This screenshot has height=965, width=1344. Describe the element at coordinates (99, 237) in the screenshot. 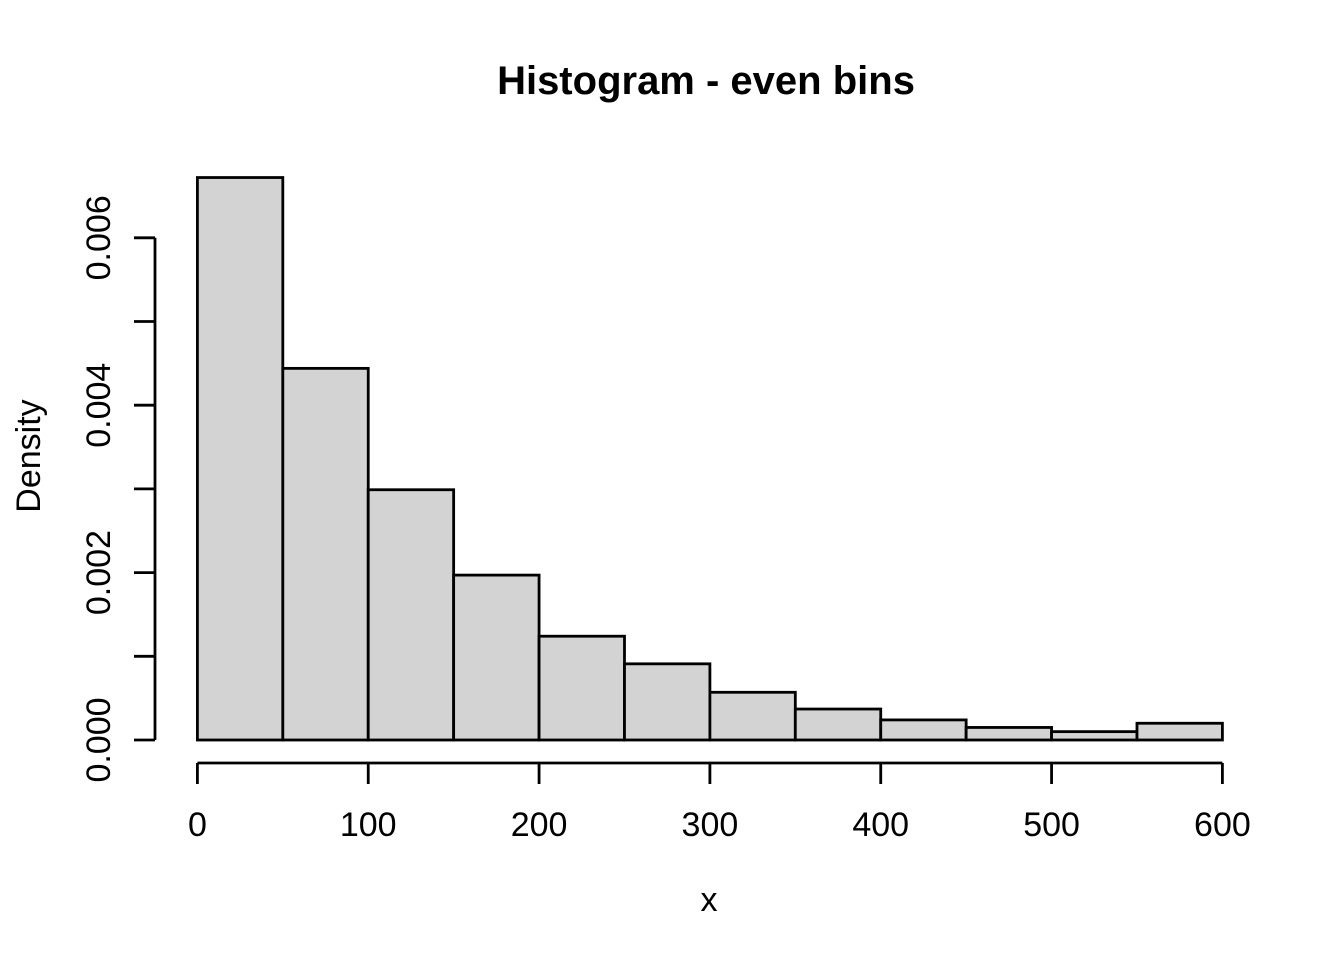

I see `y-axis-tick-label: 0.006` at that location.